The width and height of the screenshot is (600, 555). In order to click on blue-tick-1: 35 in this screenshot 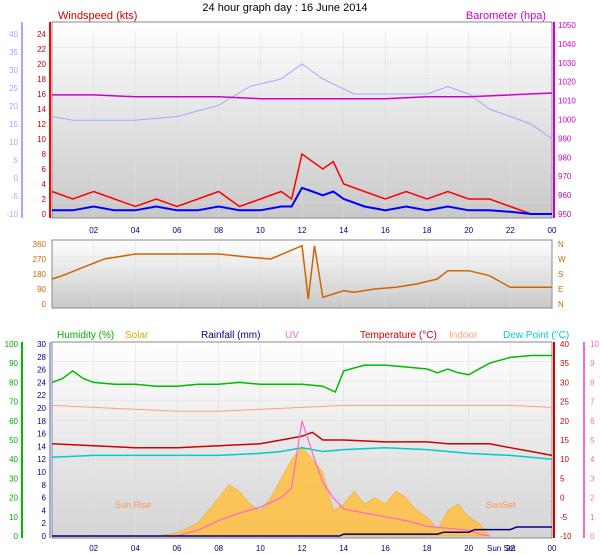, I will do `click(13, 52)`.